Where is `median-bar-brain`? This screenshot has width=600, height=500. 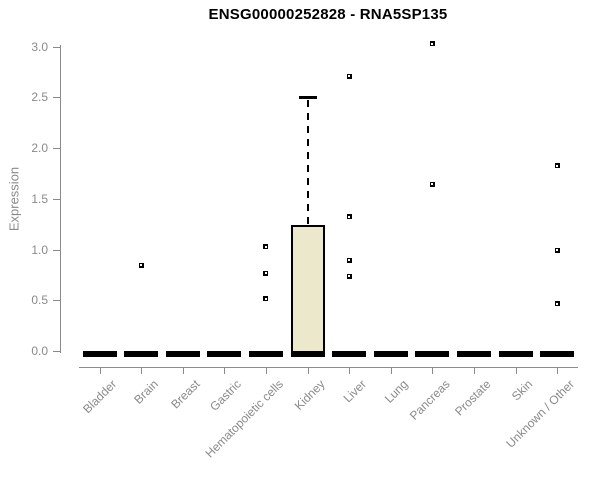 median-bar-brain is located at coordinates (141, 353).